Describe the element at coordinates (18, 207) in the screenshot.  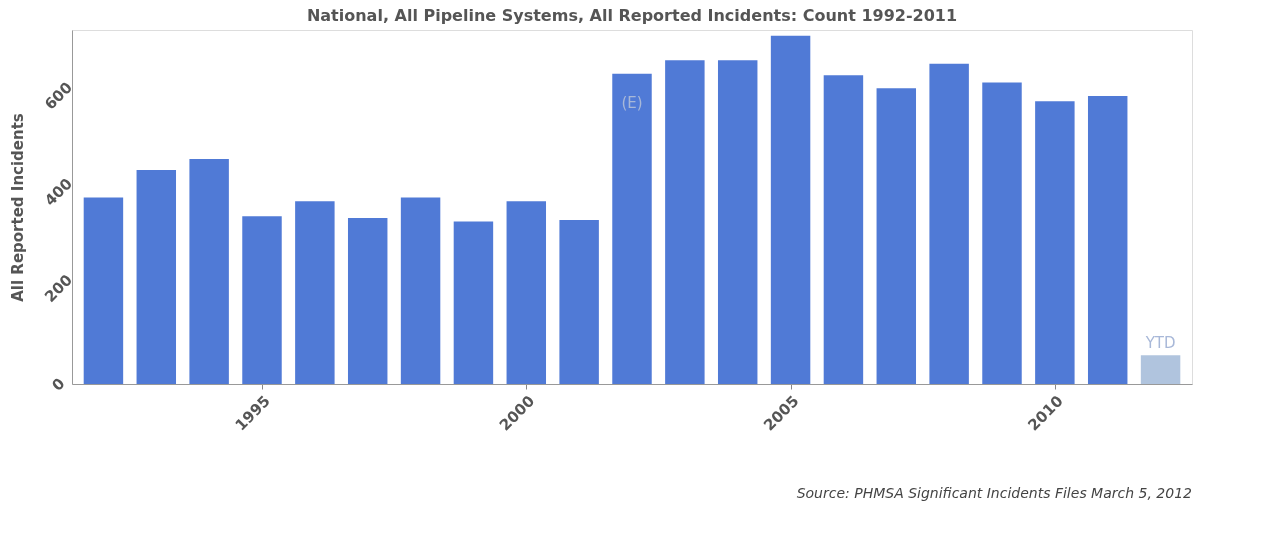
I see `y-axis-title: All Reported Incidents` at that location.